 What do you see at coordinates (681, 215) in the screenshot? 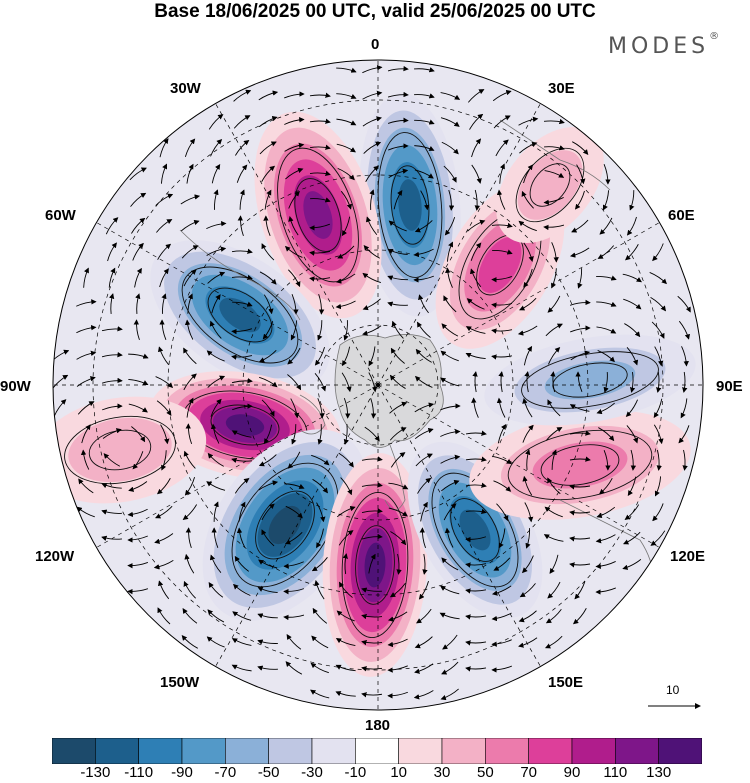
I see `lon-label-60e: 60E` at bounding box center [681, 215].